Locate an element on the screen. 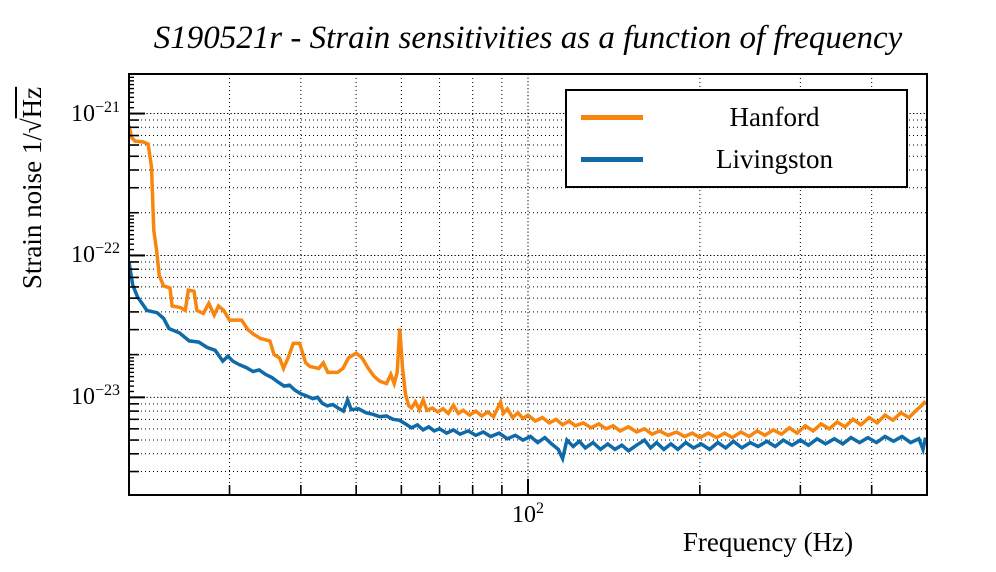  x-tick-label-100: 102 is located at coordinates (528, 514).